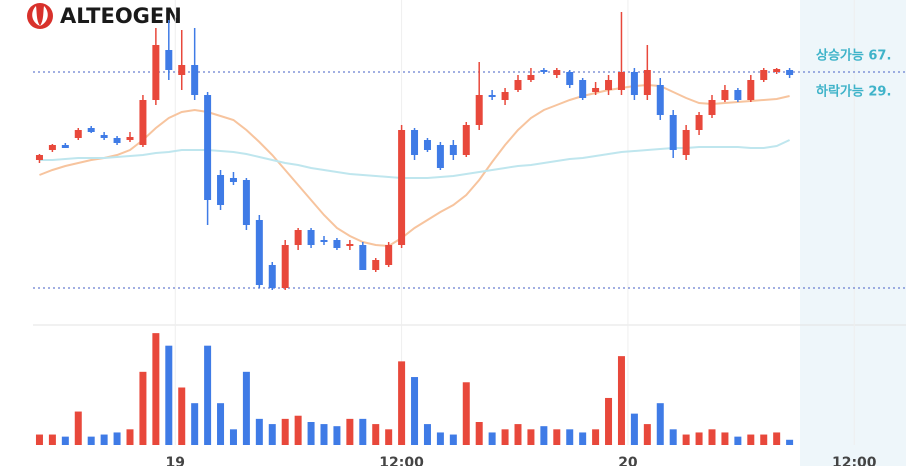 This screenshot has height=466, width=906. What do you see at coordinates (104, 16) in the screenshot?
I see `logo: ALTEOGEN` at bounding box center [104, 16].